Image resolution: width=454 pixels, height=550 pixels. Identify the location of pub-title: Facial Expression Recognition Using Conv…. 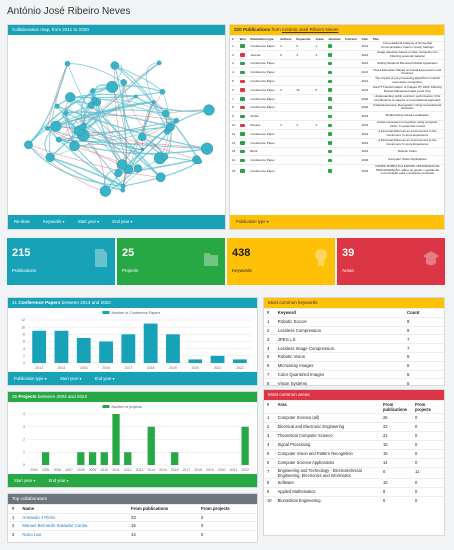
(407, 107).